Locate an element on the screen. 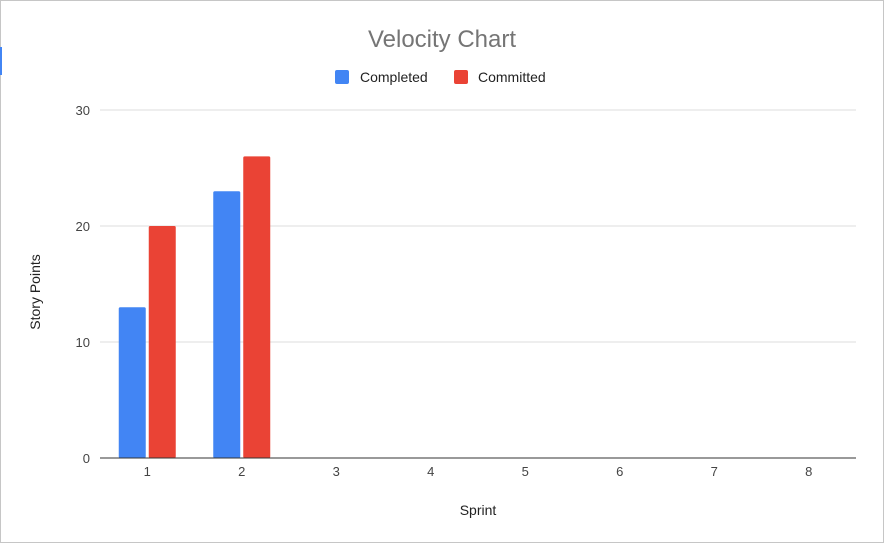 The height and width of the screenshot is (543, 884). x-tick-label: 2 is located at coordinates (241, 471).